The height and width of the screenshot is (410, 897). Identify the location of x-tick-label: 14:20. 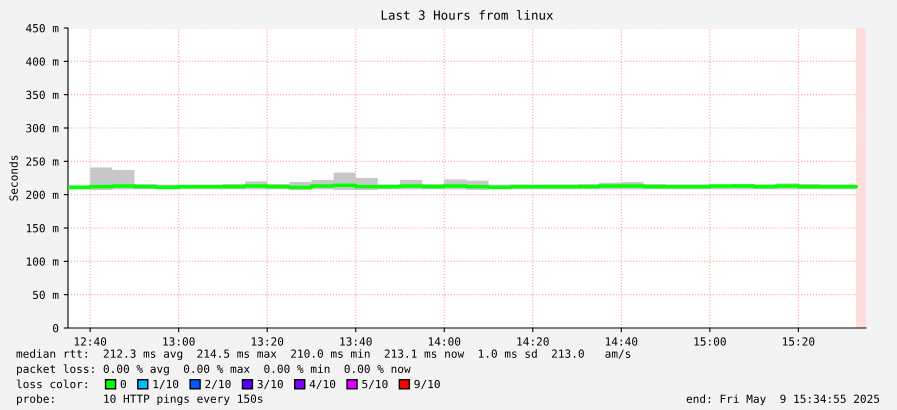
(533, 341).